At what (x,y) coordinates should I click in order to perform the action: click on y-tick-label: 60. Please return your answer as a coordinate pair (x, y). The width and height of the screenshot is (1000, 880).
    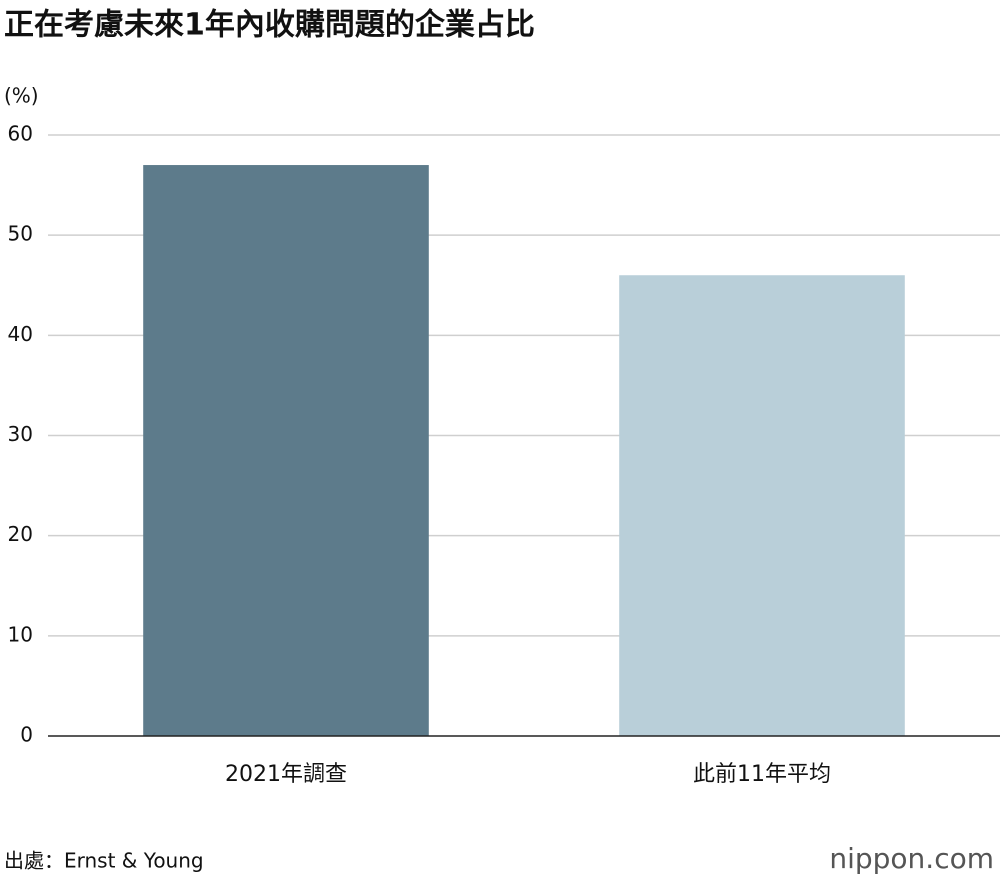
    Looking at the image, I should click on (20, 134).